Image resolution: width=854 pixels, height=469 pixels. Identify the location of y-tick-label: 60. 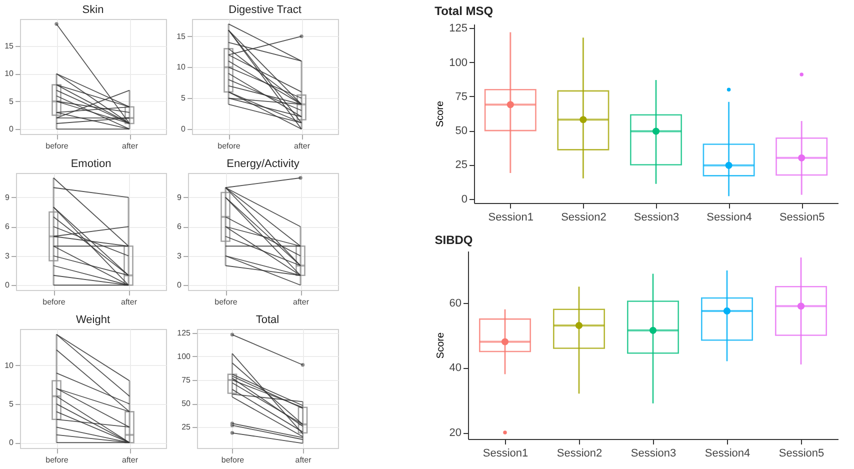
(455, 303).